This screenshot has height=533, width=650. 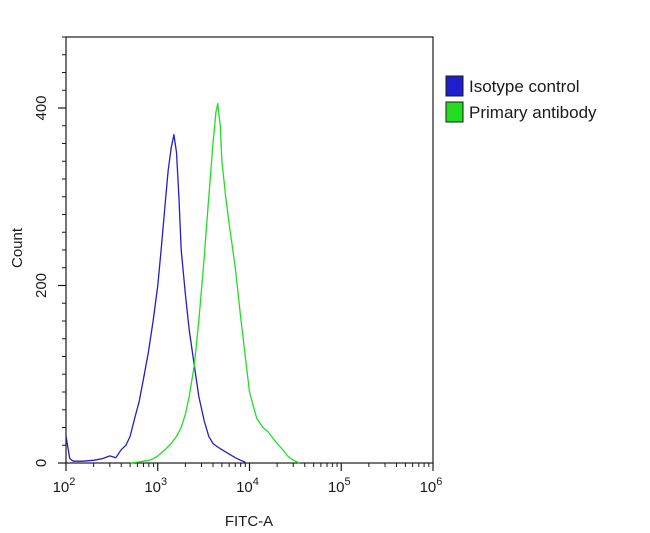 I want to click on x-axis-ticks: 10² 10³ 10⁴ 10⁵ 10⁶, so click(x=248, y=479).